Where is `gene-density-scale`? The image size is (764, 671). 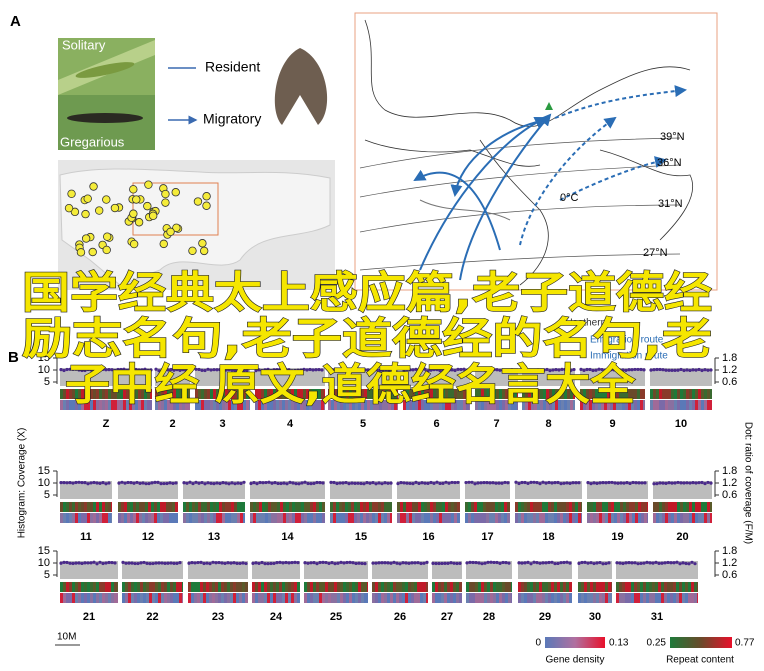
gene-density-scale is located at coordinates (575, 642).